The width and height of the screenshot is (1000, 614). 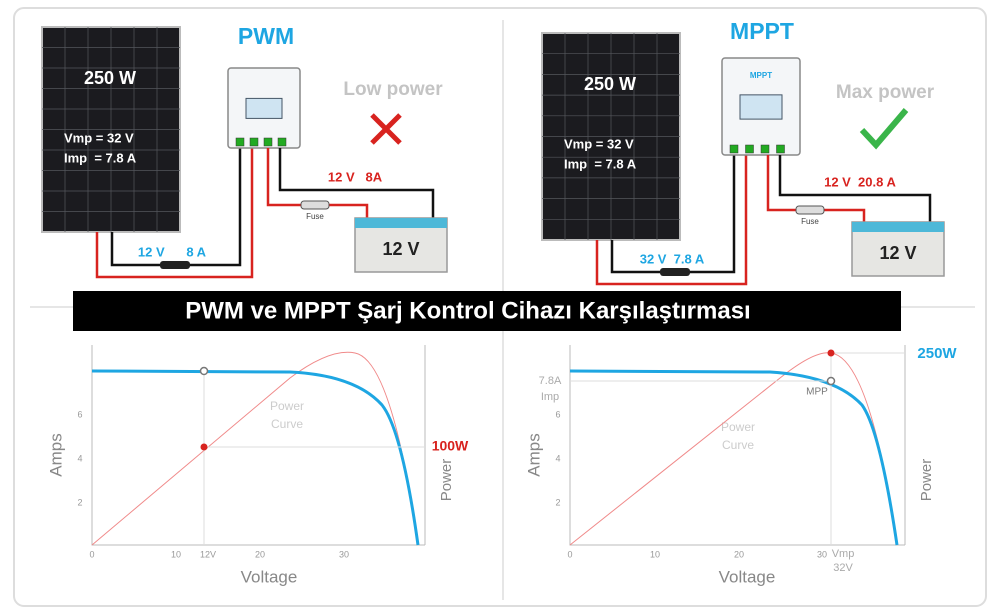 What do you see at coordinates (672, 258) in the screenshot?
I see `input-rating: 32 V 7.8 A` at bounding box center [672, 258].